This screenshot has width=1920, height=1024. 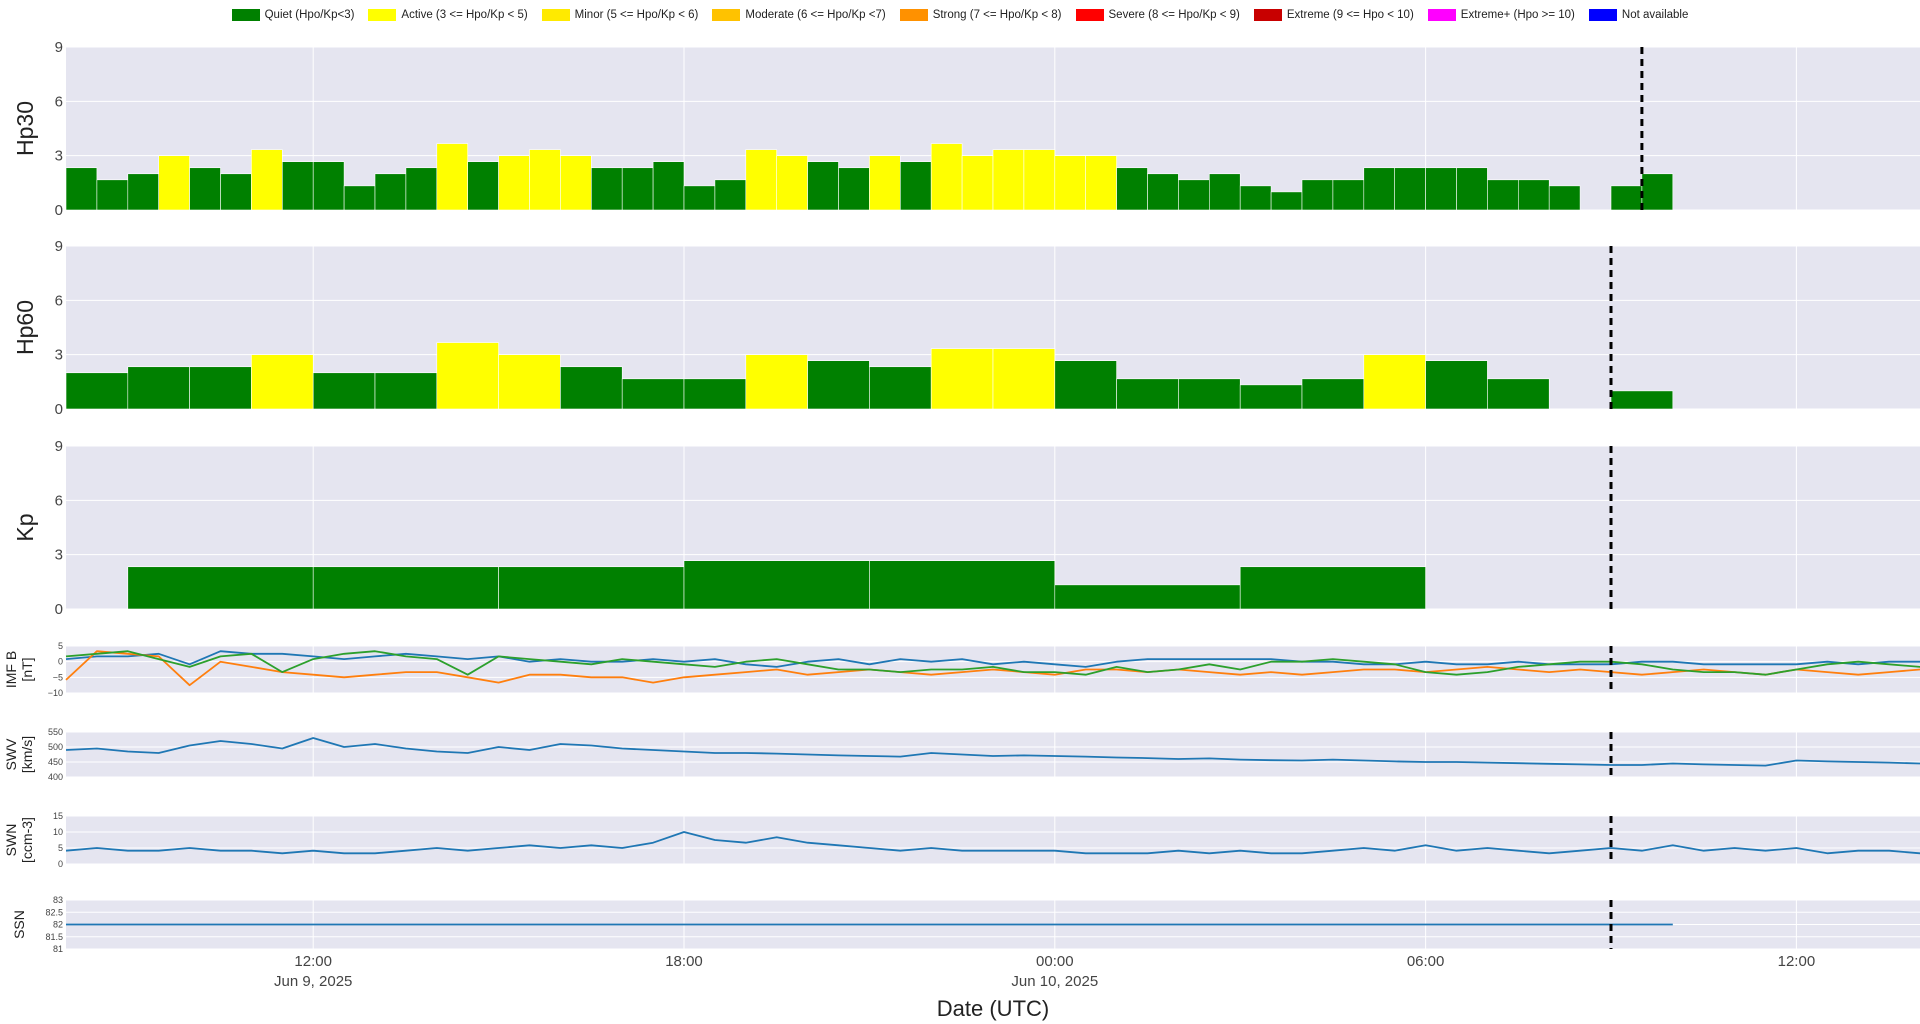 I want to click on legend-label: Not available, so click(x=1655, y=15).